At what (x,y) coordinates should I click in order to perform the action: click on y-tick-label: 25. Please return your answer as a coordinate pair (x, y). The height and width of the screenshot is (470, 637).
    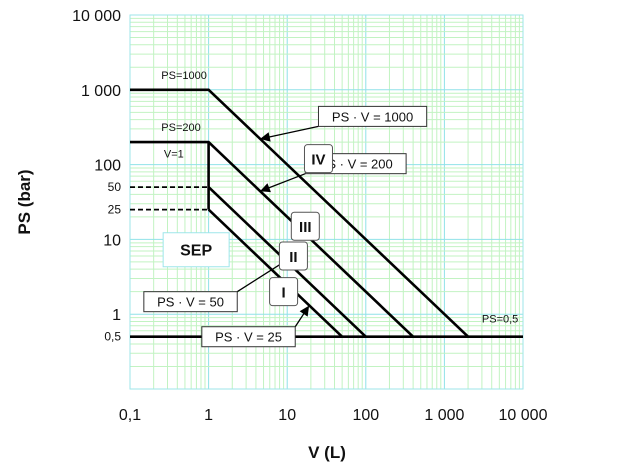
    Looking at the image, I should click on (115, 210).